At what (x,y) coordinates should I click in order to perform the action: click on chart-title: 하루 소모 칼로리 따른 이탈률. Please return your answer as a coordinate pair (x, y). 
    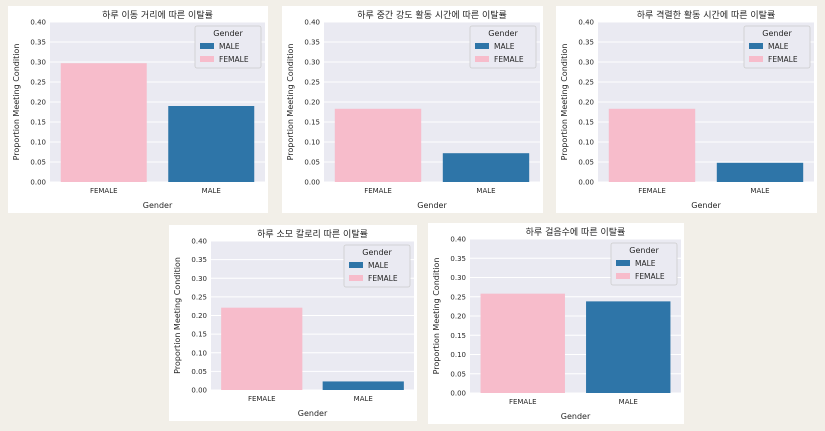
    Looking at the image, I should click on (312, 234).